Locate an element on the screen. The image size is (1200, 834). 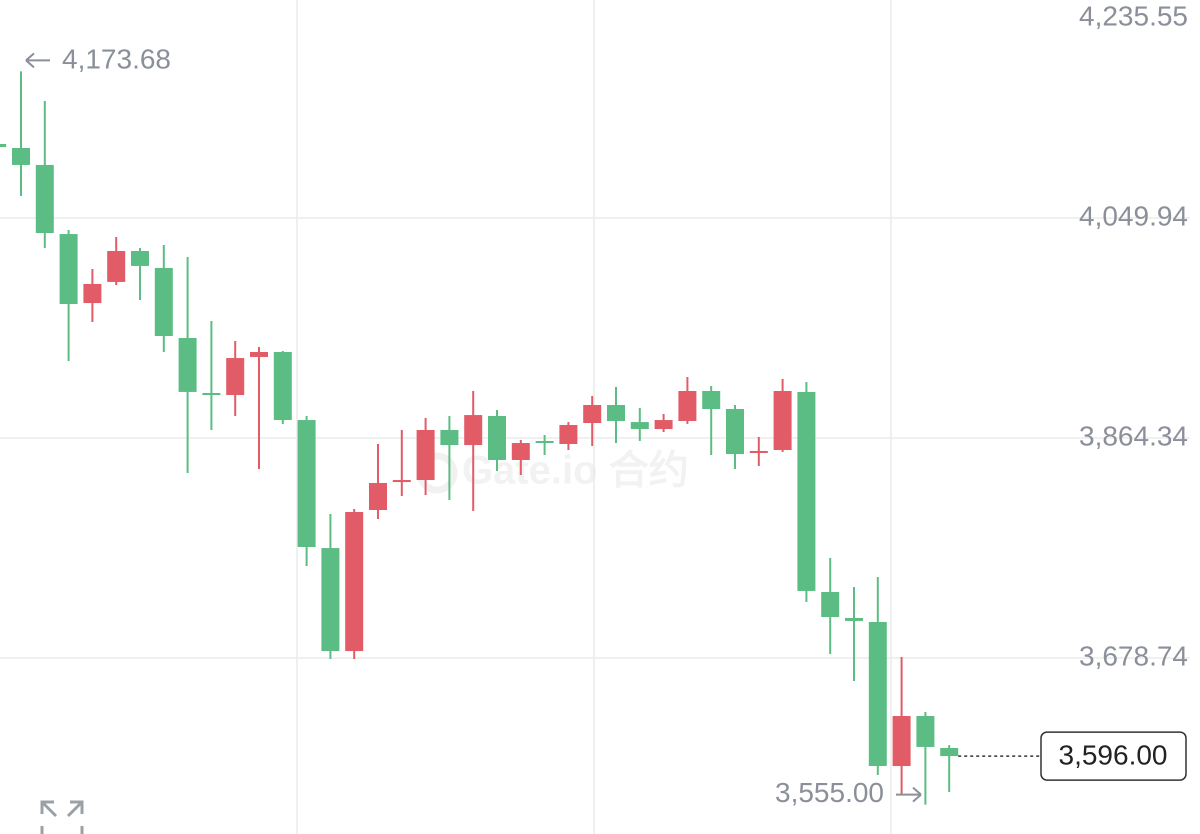
last-price-label: 3,596.00 is located at coordinates (1113, 754).